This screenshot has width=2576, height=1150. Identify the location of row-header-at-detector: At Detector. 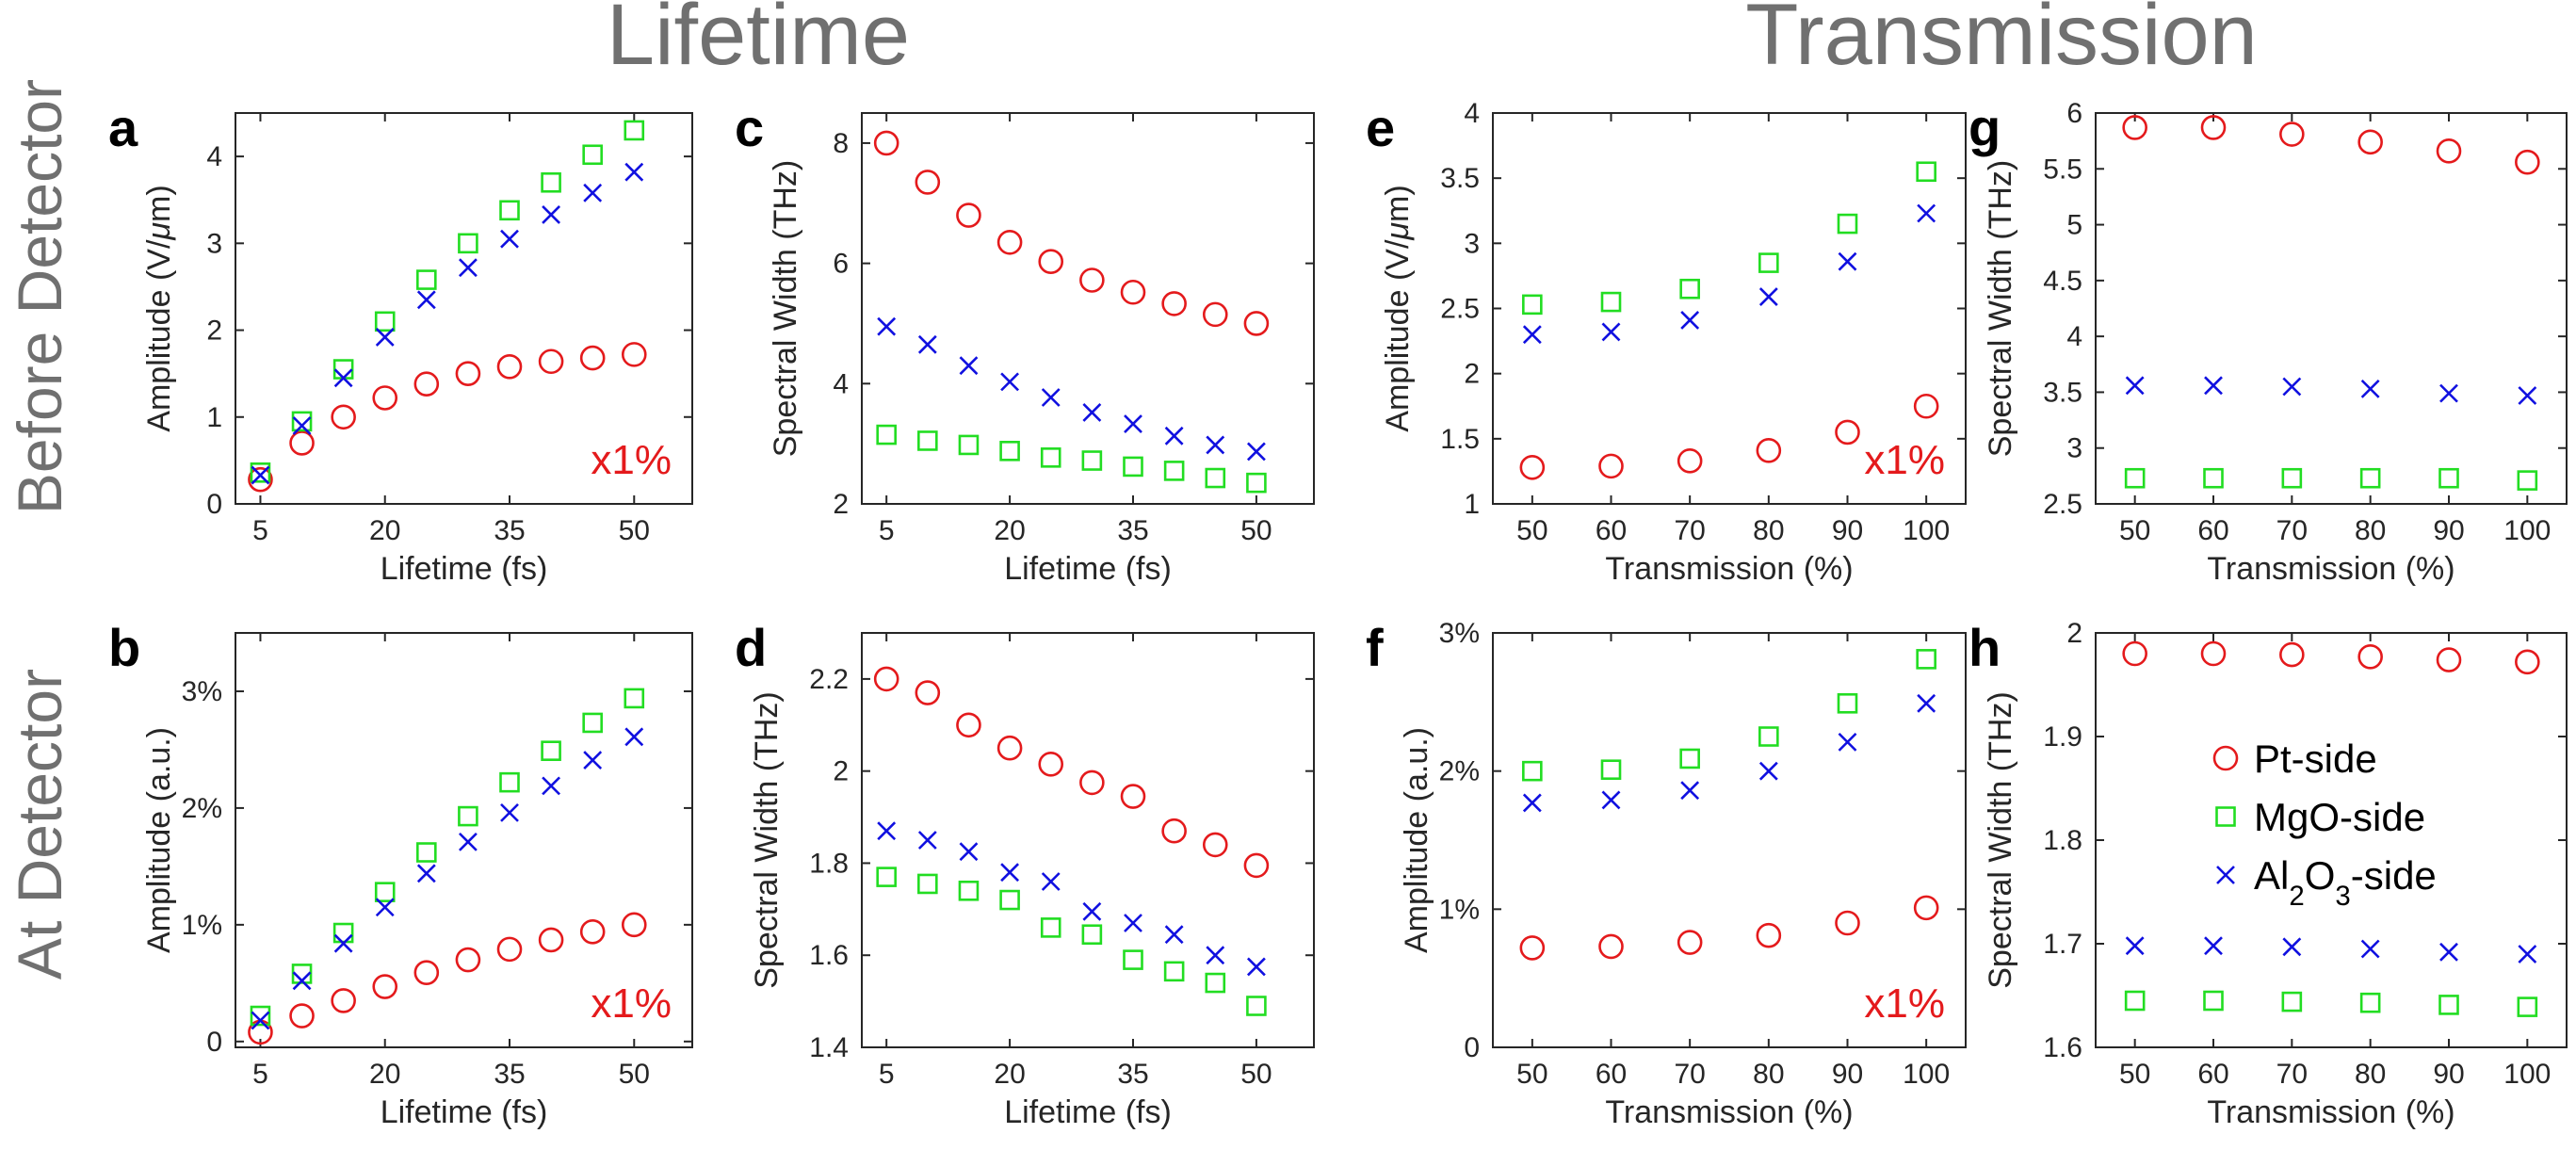
(39, 824).